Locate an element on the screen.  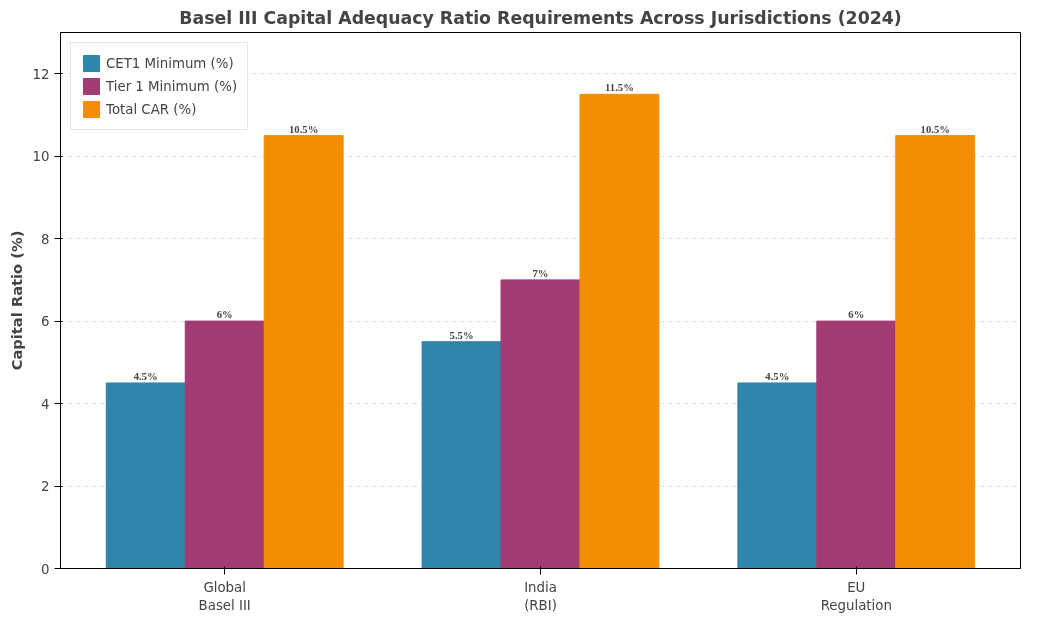
y-tick-label: 6 is located at coordinates (45, 322).